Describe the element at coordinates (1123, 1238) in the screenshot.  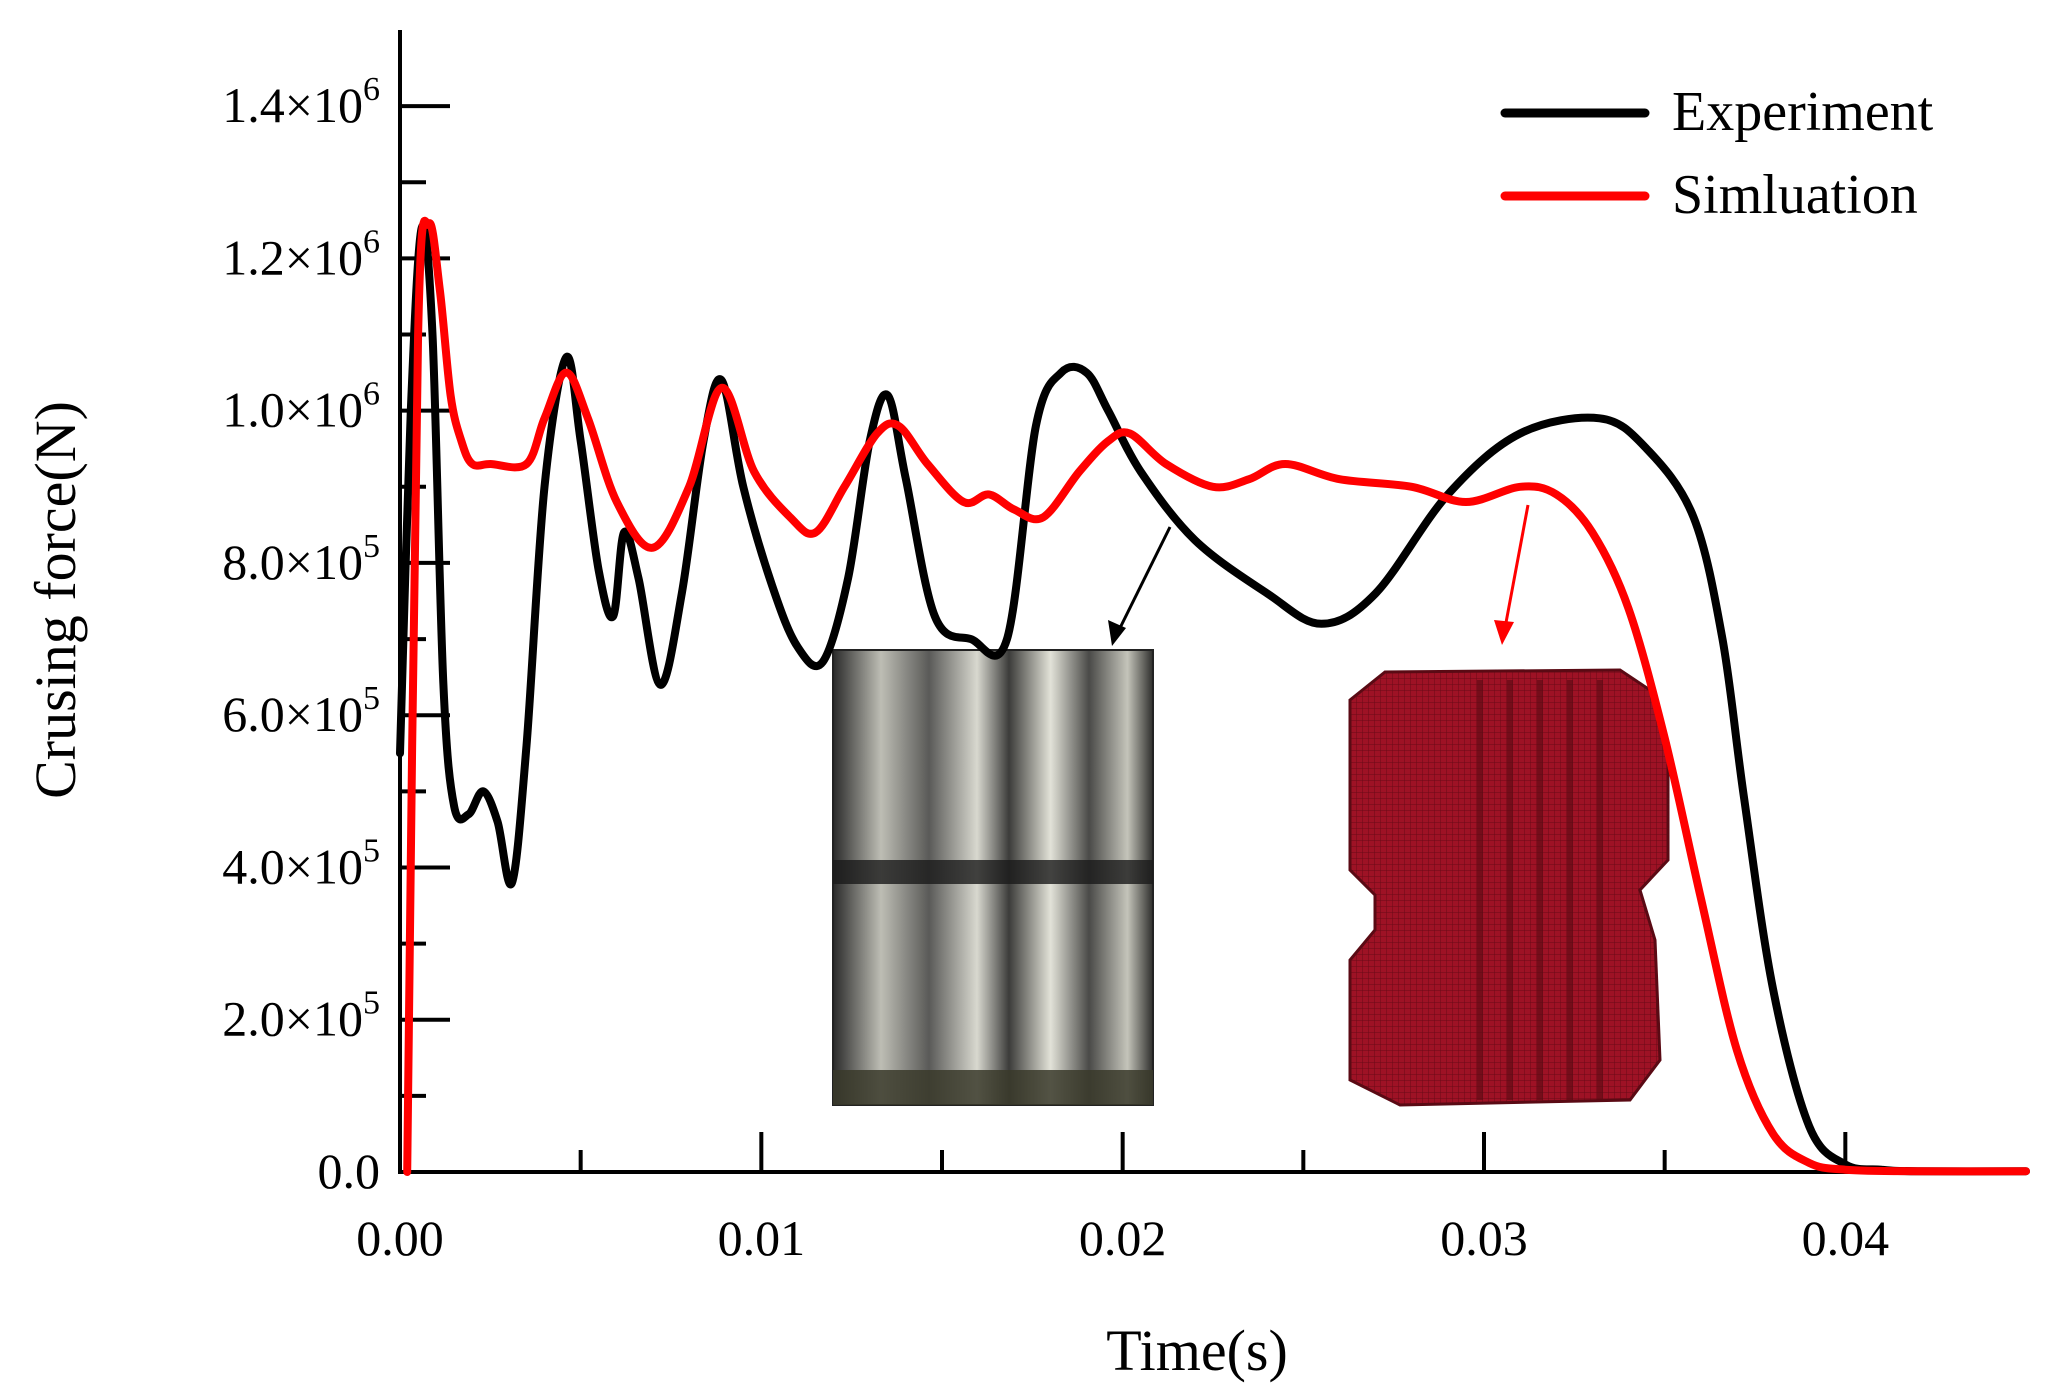
I see `x-tick-label: 0.02` at that location.